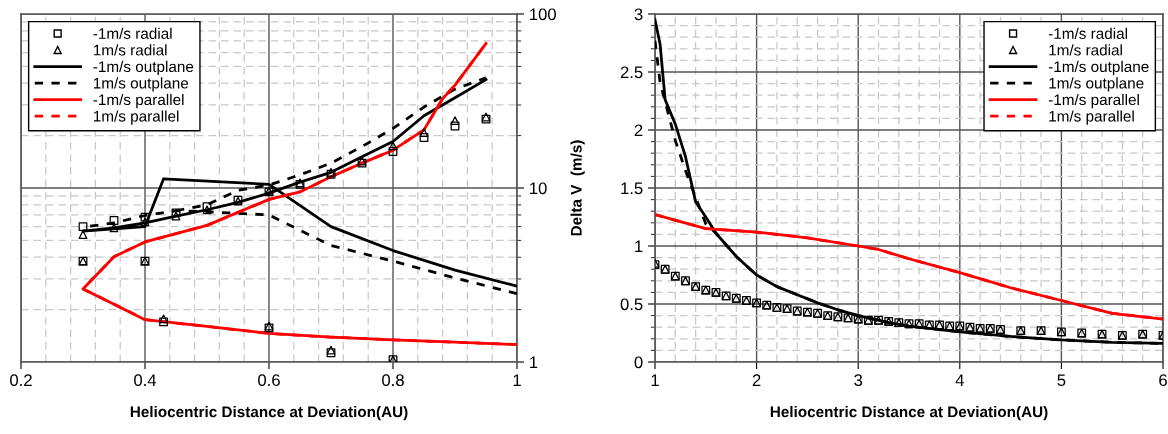  What do you see at coordinates (638, 362) in the screenshot?
I see `y-tick-label: 0` at bounding box center [638, 362].